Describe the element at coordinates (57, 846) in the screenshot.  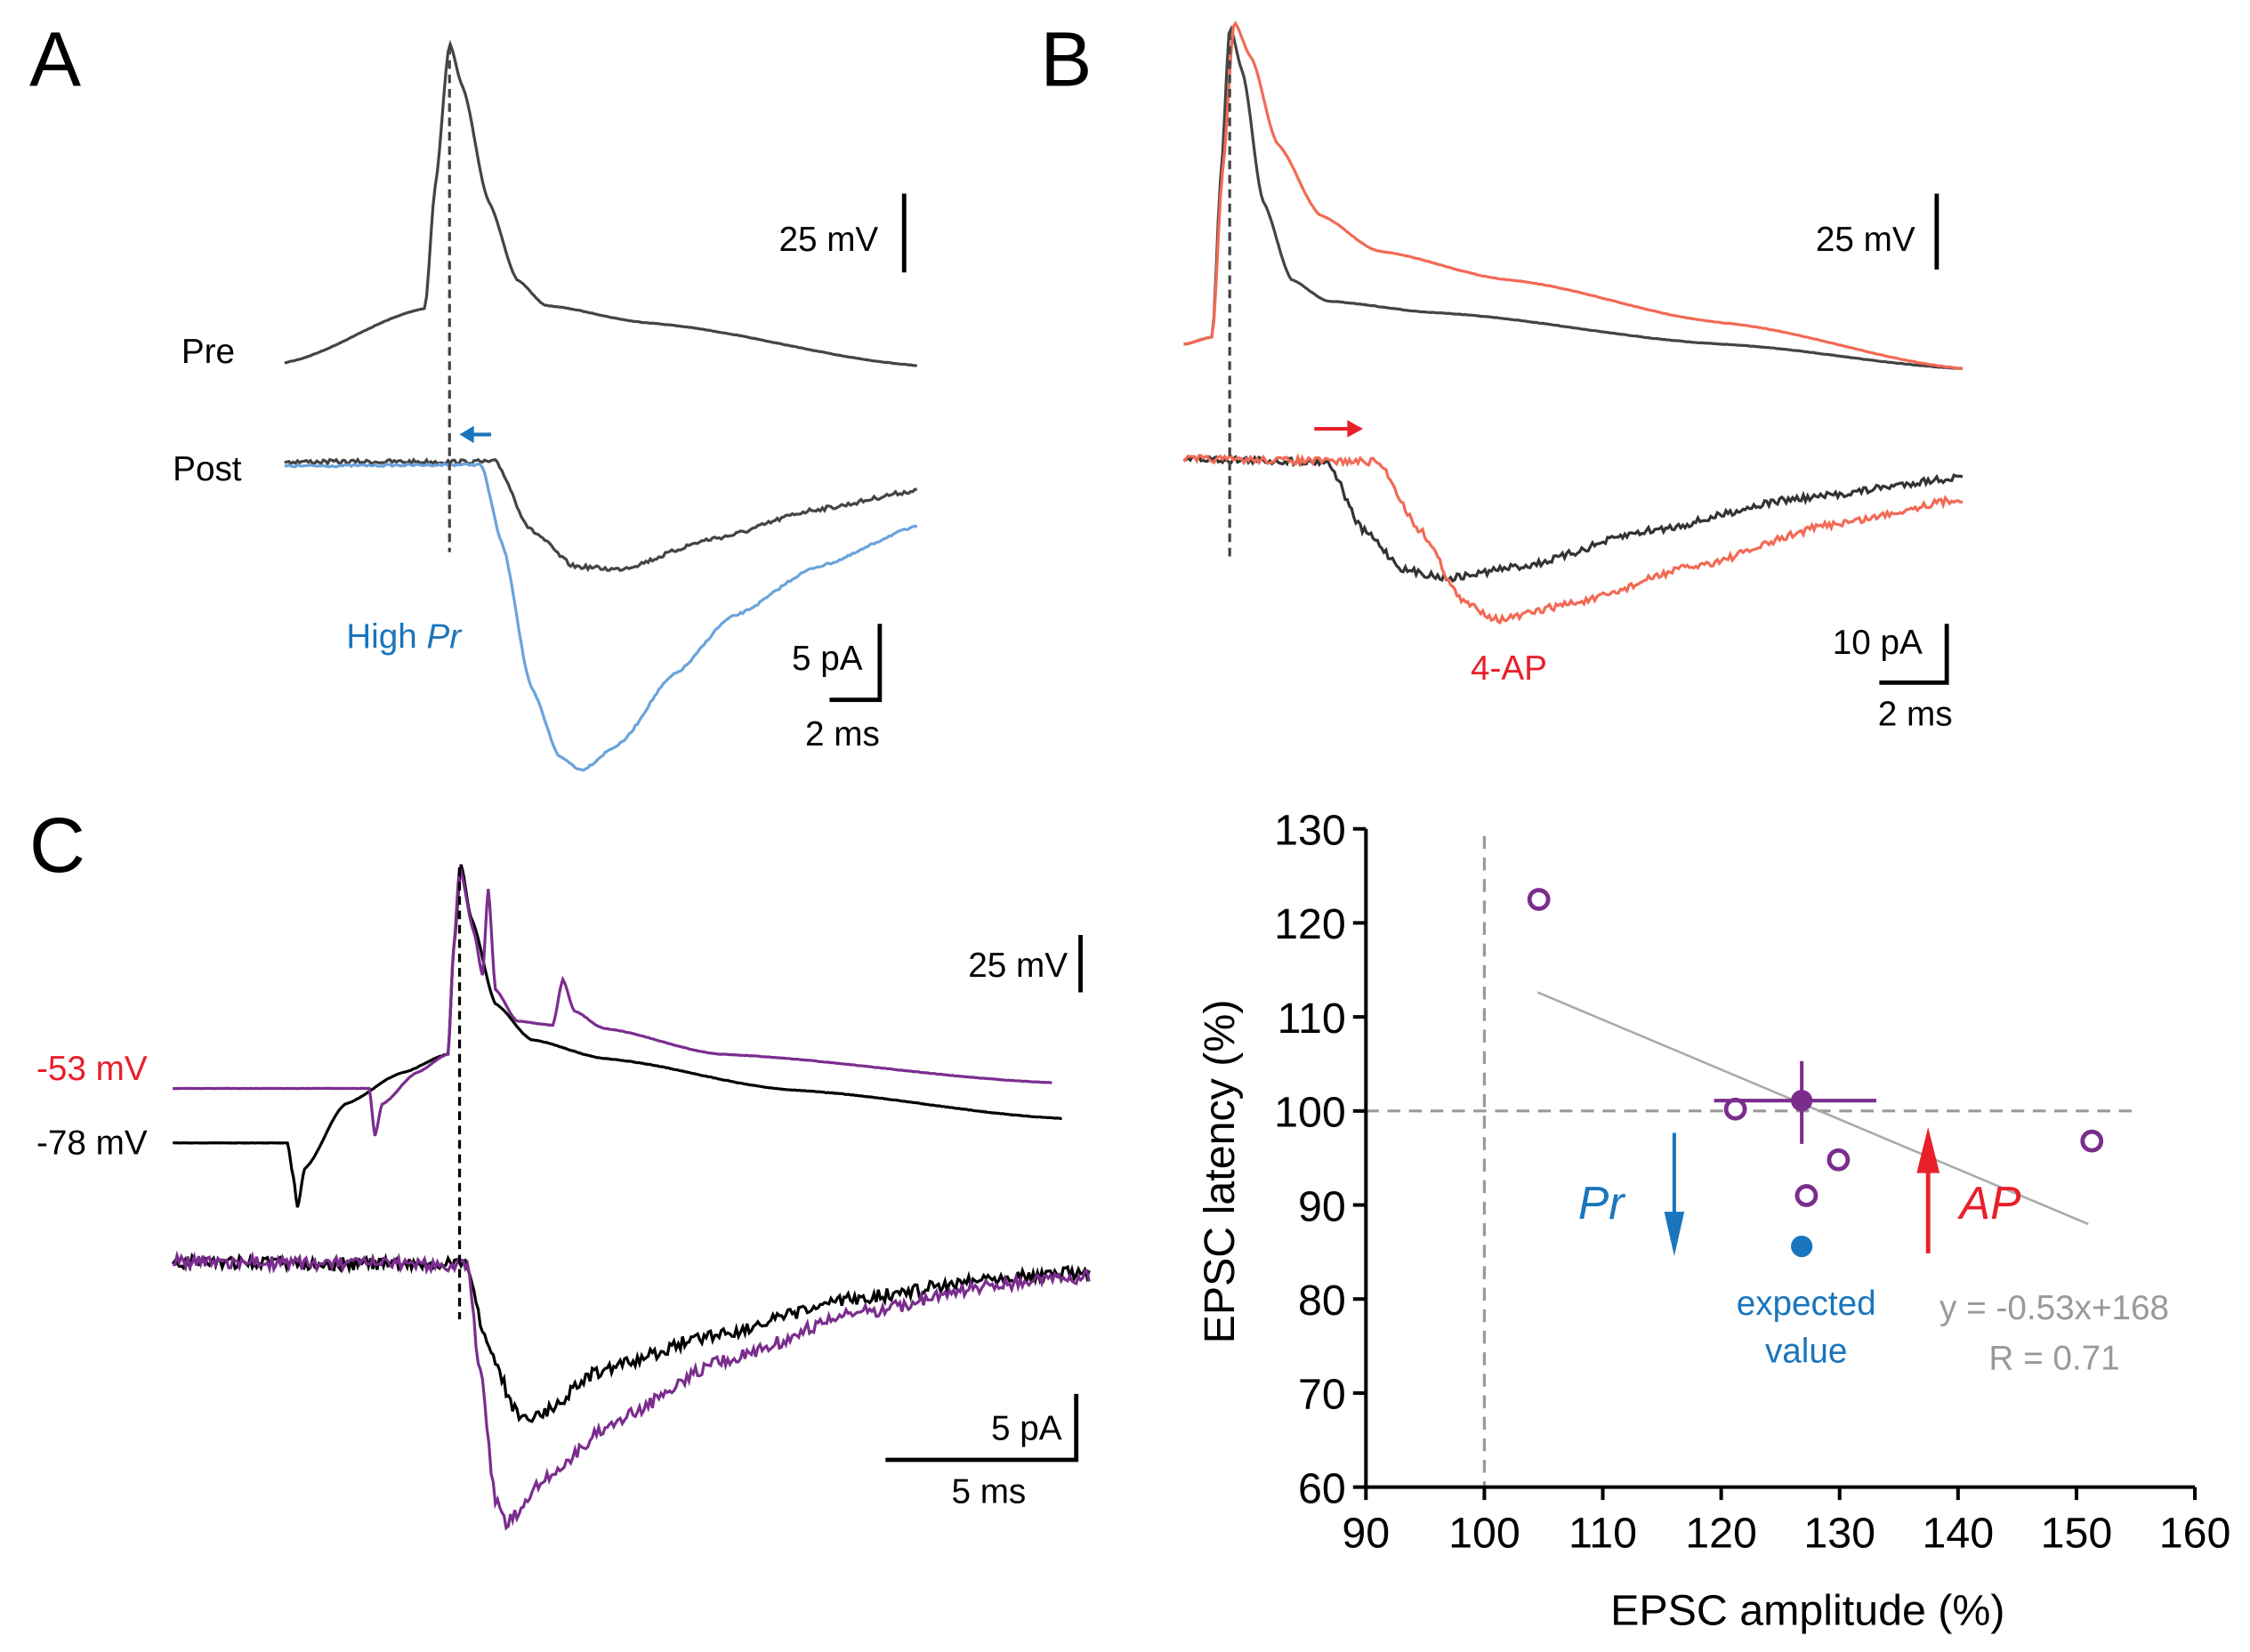
I see `panel-label-c: C` at that location.